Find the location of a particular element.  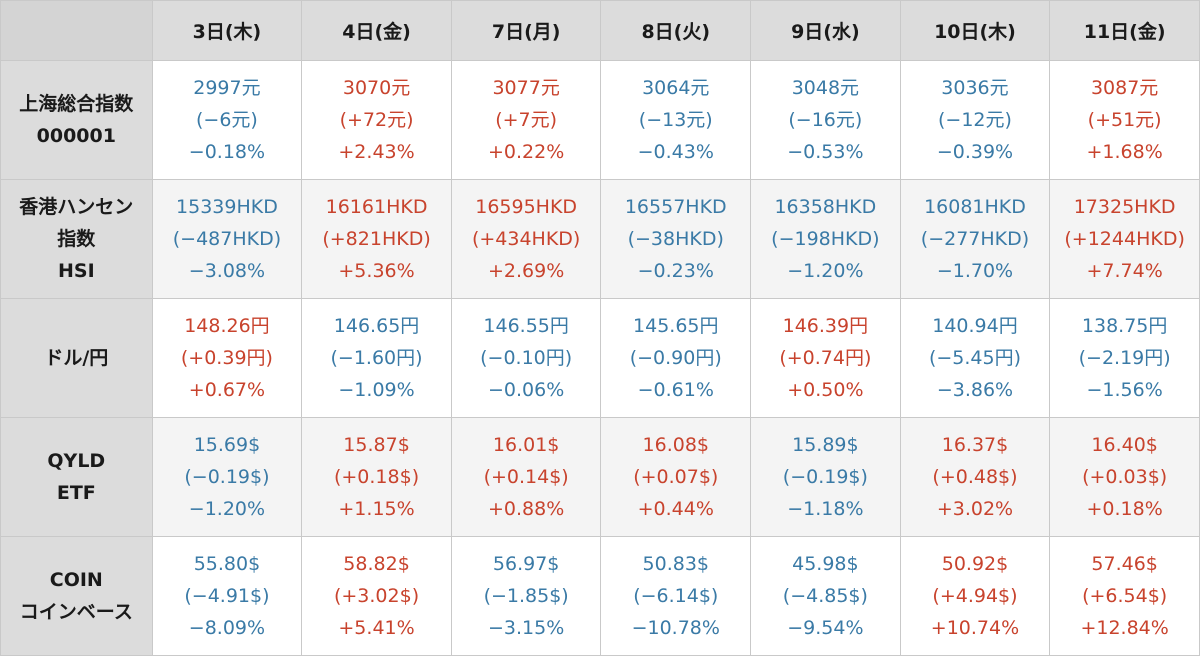

value-cell: 16595HKD (+434HKD) +2.69% is located at coordinates (526, 239).